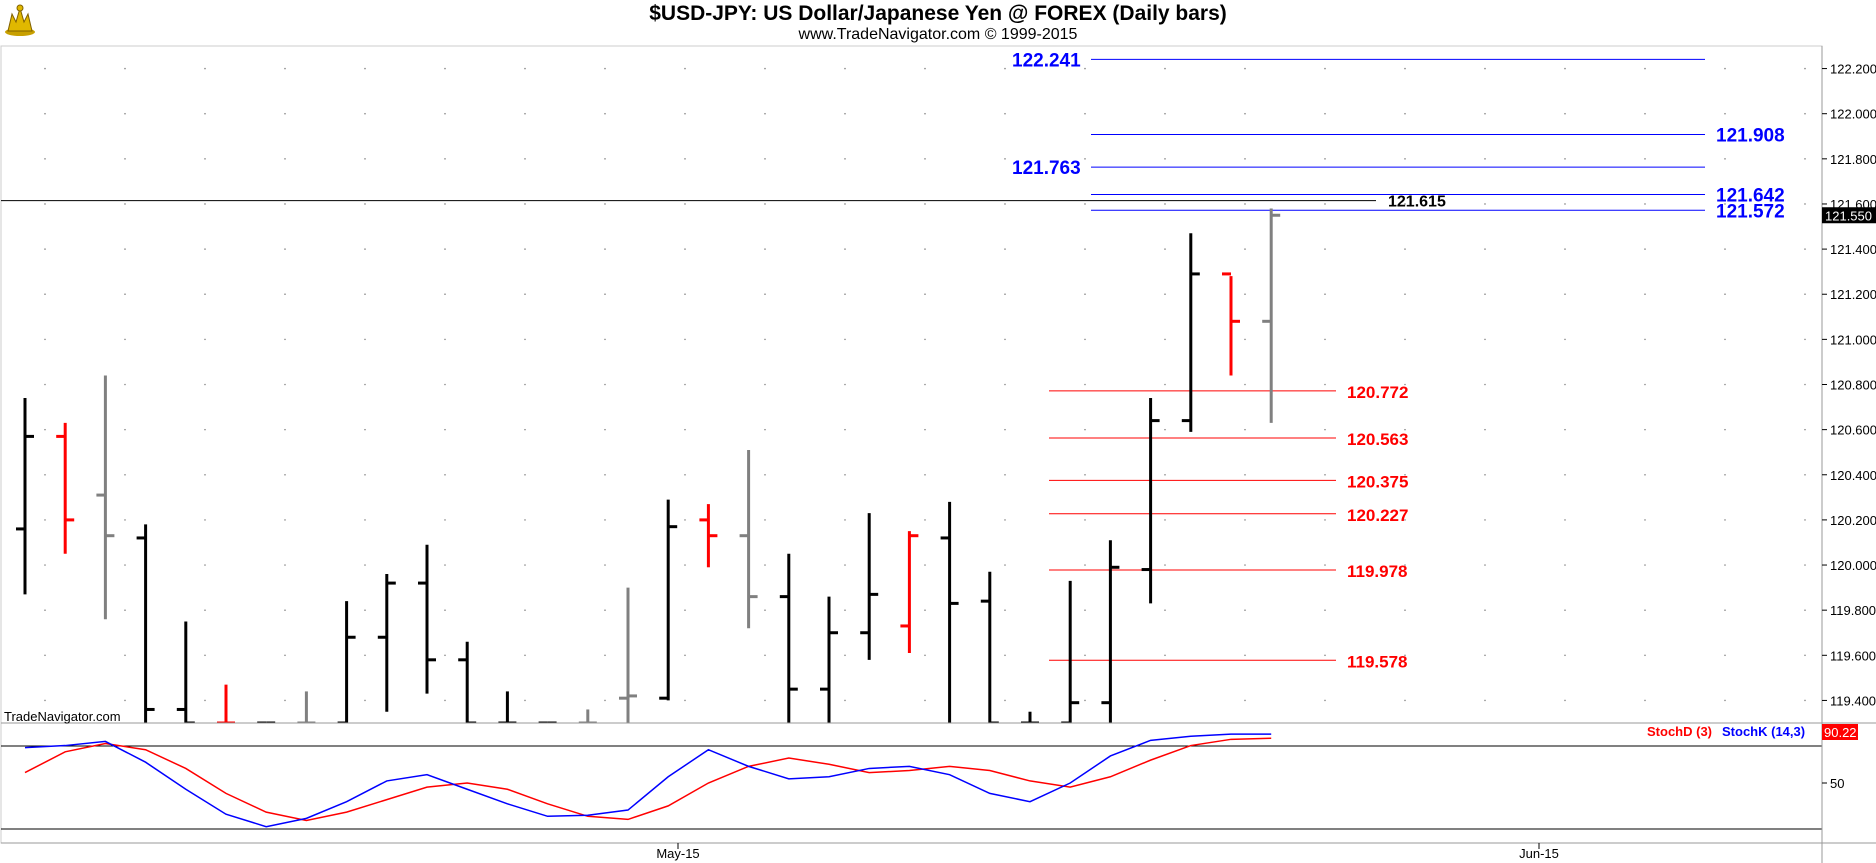  Describe the element at coordinates (1853, 610) in the screenshot. I see `y-tick-label: 119.800` at that location.